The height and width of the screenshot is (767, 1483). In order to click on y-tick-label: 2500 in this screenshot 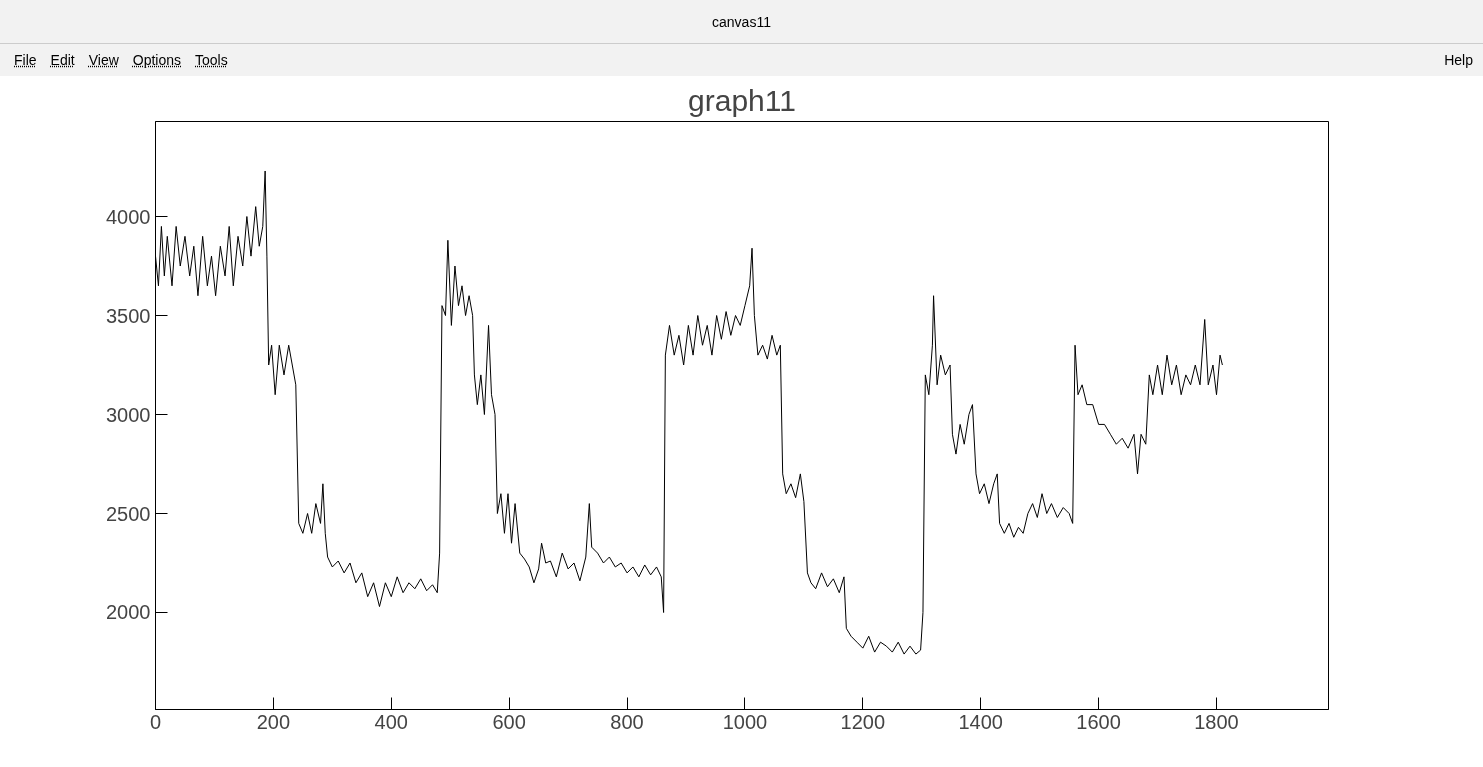, I will do `click(128, 513)`.